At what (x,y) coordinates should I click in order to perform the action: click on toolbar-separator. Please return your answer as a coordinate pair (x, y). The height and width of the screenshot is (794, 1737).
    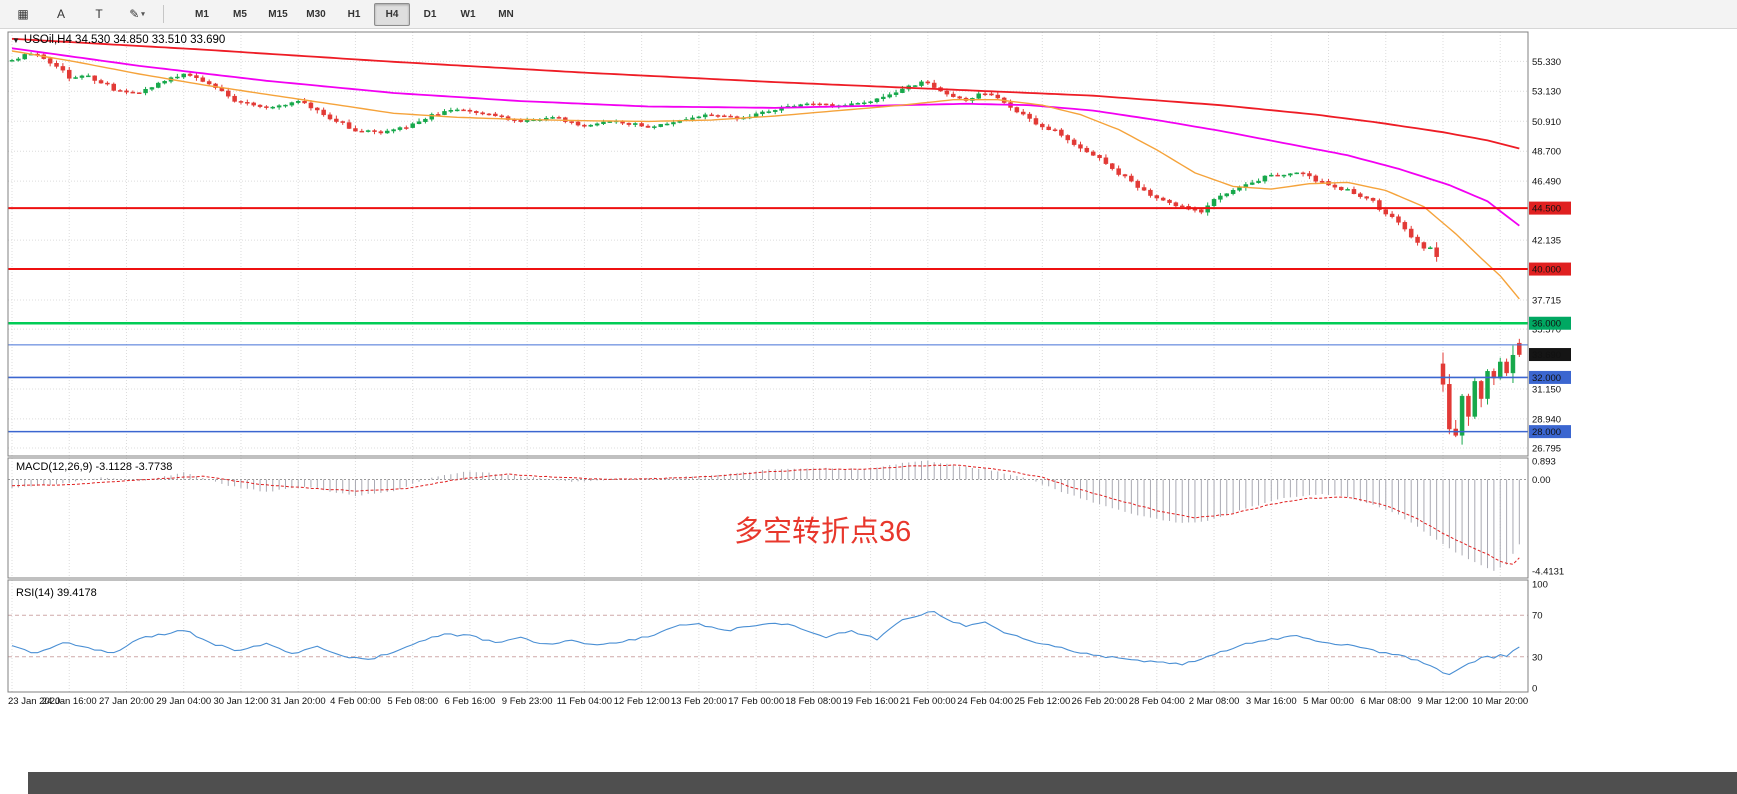
    Looking at the image, I should click on (163, 14).